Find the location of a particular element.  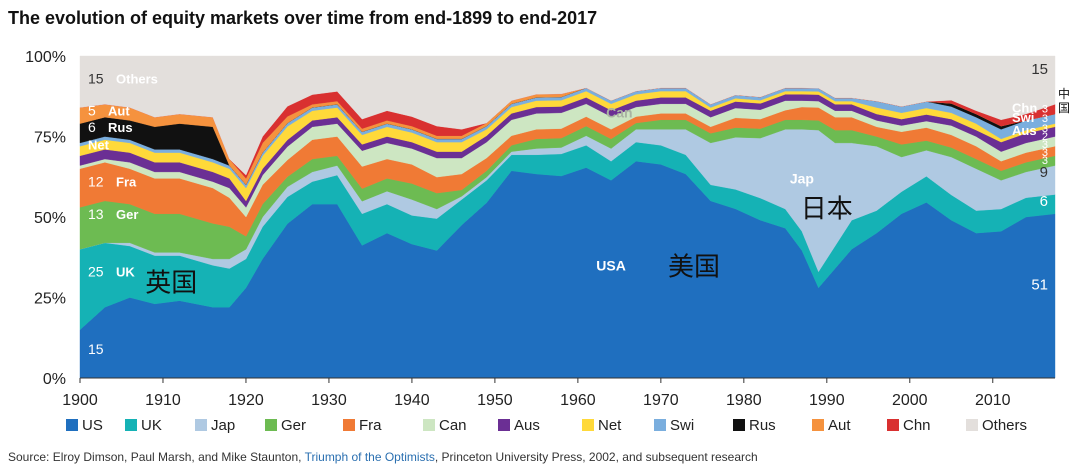

legend-label-can: Can is located at coordinates (453, 425).